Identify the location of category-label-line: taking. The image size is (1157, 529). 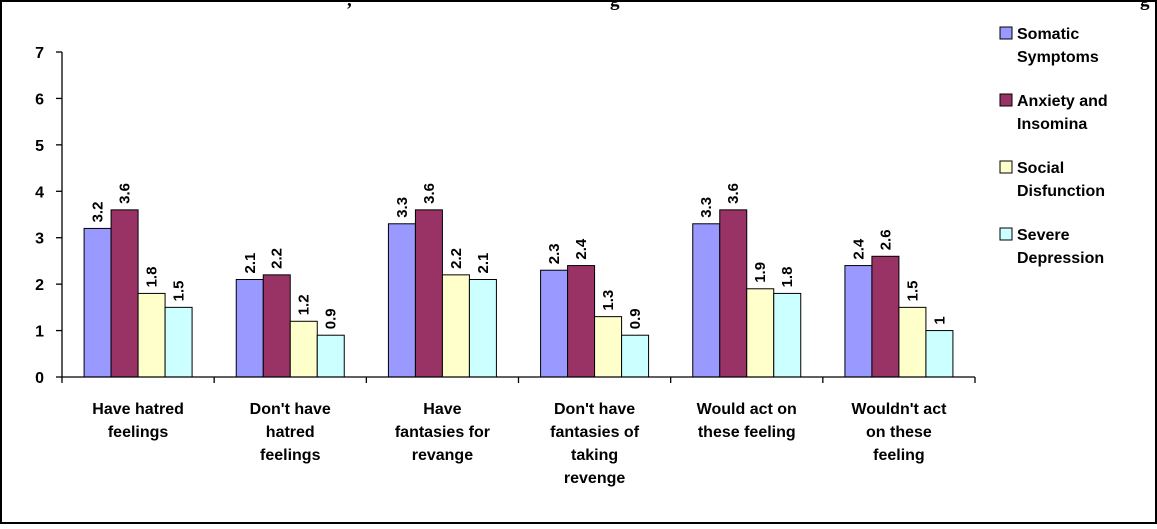
(594, 455).